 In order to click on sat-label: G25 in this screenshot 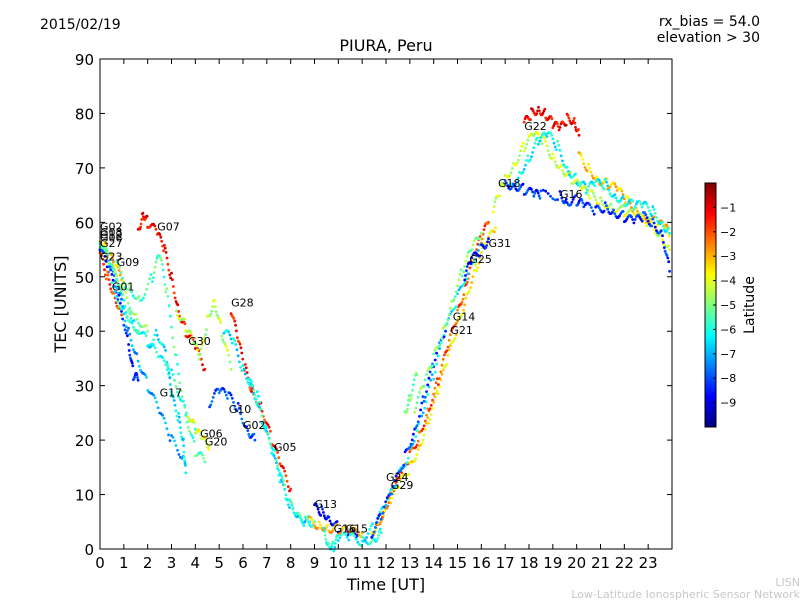, I will do `click(480, 259)`.